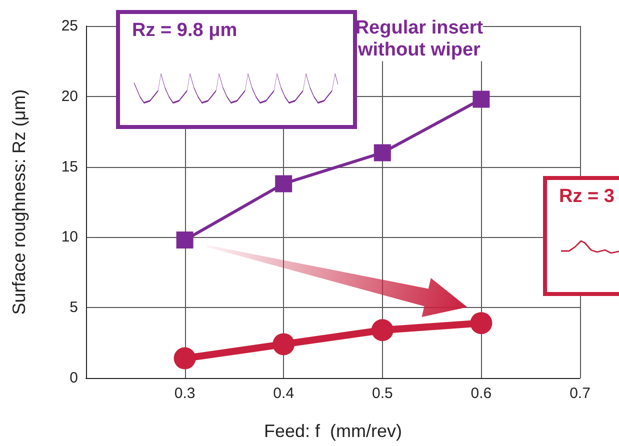 This screenshot has width=619, height=446. Describe the element at coordinates (580, 393) in the screenshot. I see `x-tick-label: 0.7` at that location.